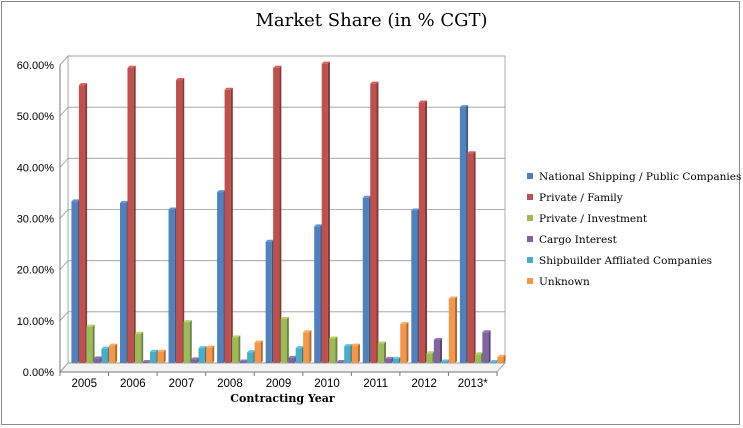 This screenshot has height=428, width=743. Describe the element at coordinates (634, 198) in the screenshot. I see `legend-item: Private / Family` at that location.